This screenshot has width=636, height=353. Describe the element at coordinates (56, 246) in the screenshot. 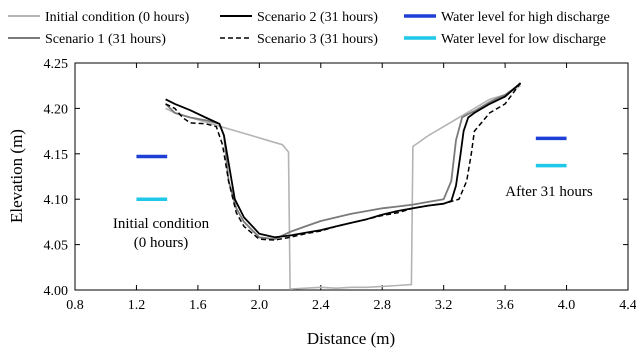

I see `y-tick-label: 4.05` at that location.